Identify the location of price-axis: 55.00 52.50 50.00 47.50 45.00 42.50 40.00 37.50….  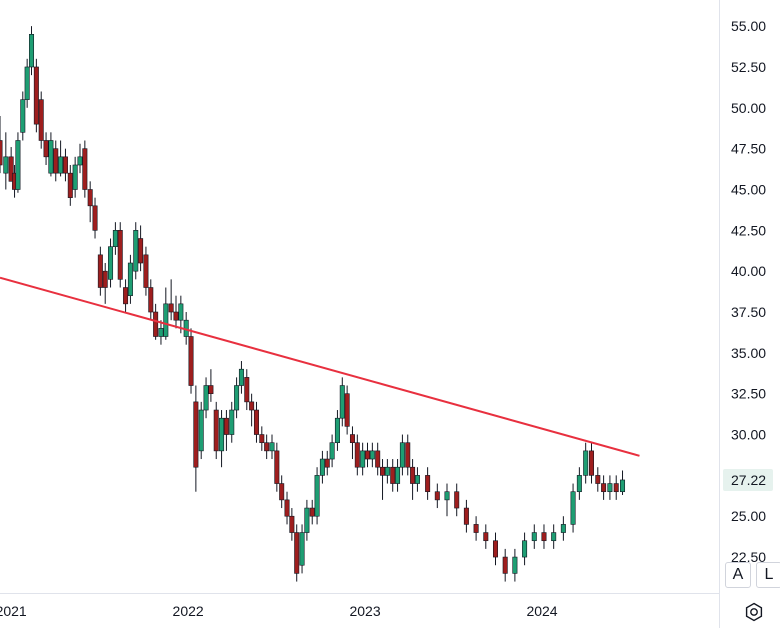
(748, 291).